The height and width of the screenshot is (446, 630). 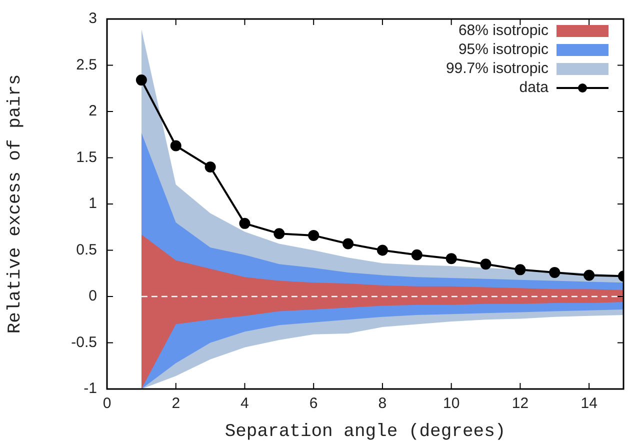 What do you see at coordinates (589, 403) in the screenshot?
I see `x-tick-label: 14` at bounding box center [589, 403].